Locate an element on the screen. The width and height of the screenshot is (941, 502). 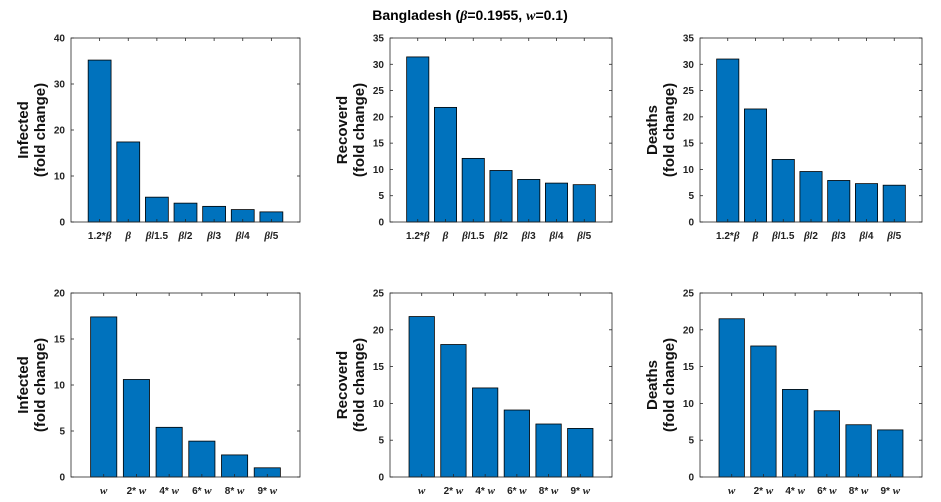
figure-title-part: Bangladesh ( is located at coordinates (416, 15).